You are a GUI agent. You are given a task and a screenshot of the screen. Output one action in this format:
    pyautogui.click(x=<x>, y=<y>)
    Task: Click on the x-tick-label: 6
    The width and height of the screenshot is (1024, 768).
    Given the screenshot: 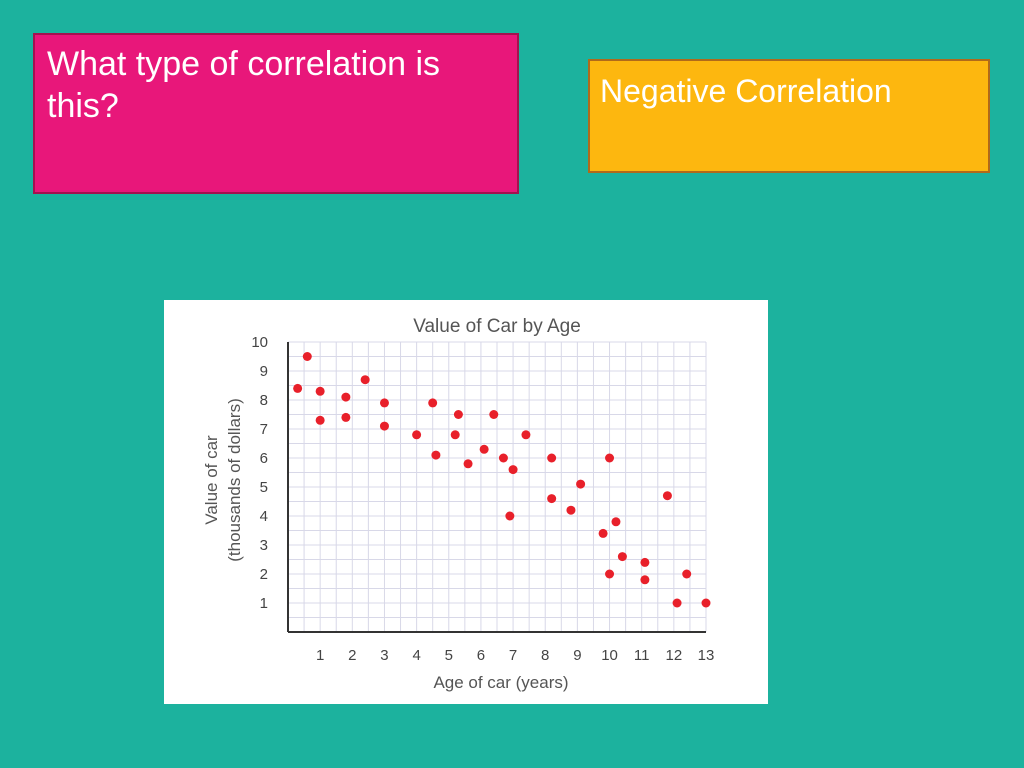 What is the action you would take?
    pyautogui.click(x=481, y=655)
    